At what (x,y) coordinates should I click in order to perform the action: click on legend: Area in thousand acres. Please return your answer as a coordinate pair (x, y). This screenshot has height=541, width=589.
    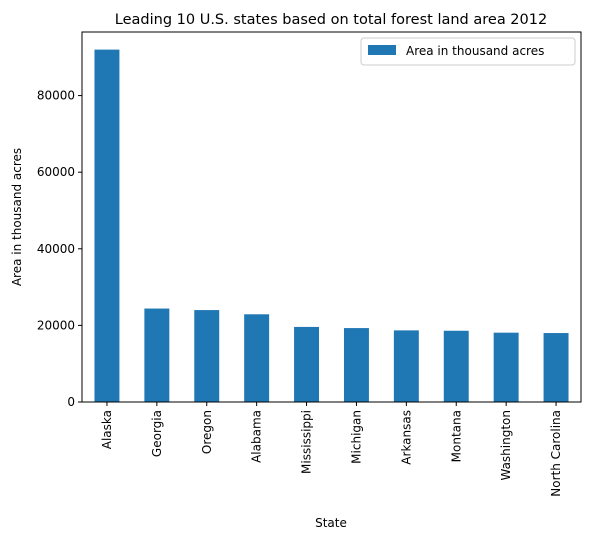
    Looking at the image, I should click on (468, 51).